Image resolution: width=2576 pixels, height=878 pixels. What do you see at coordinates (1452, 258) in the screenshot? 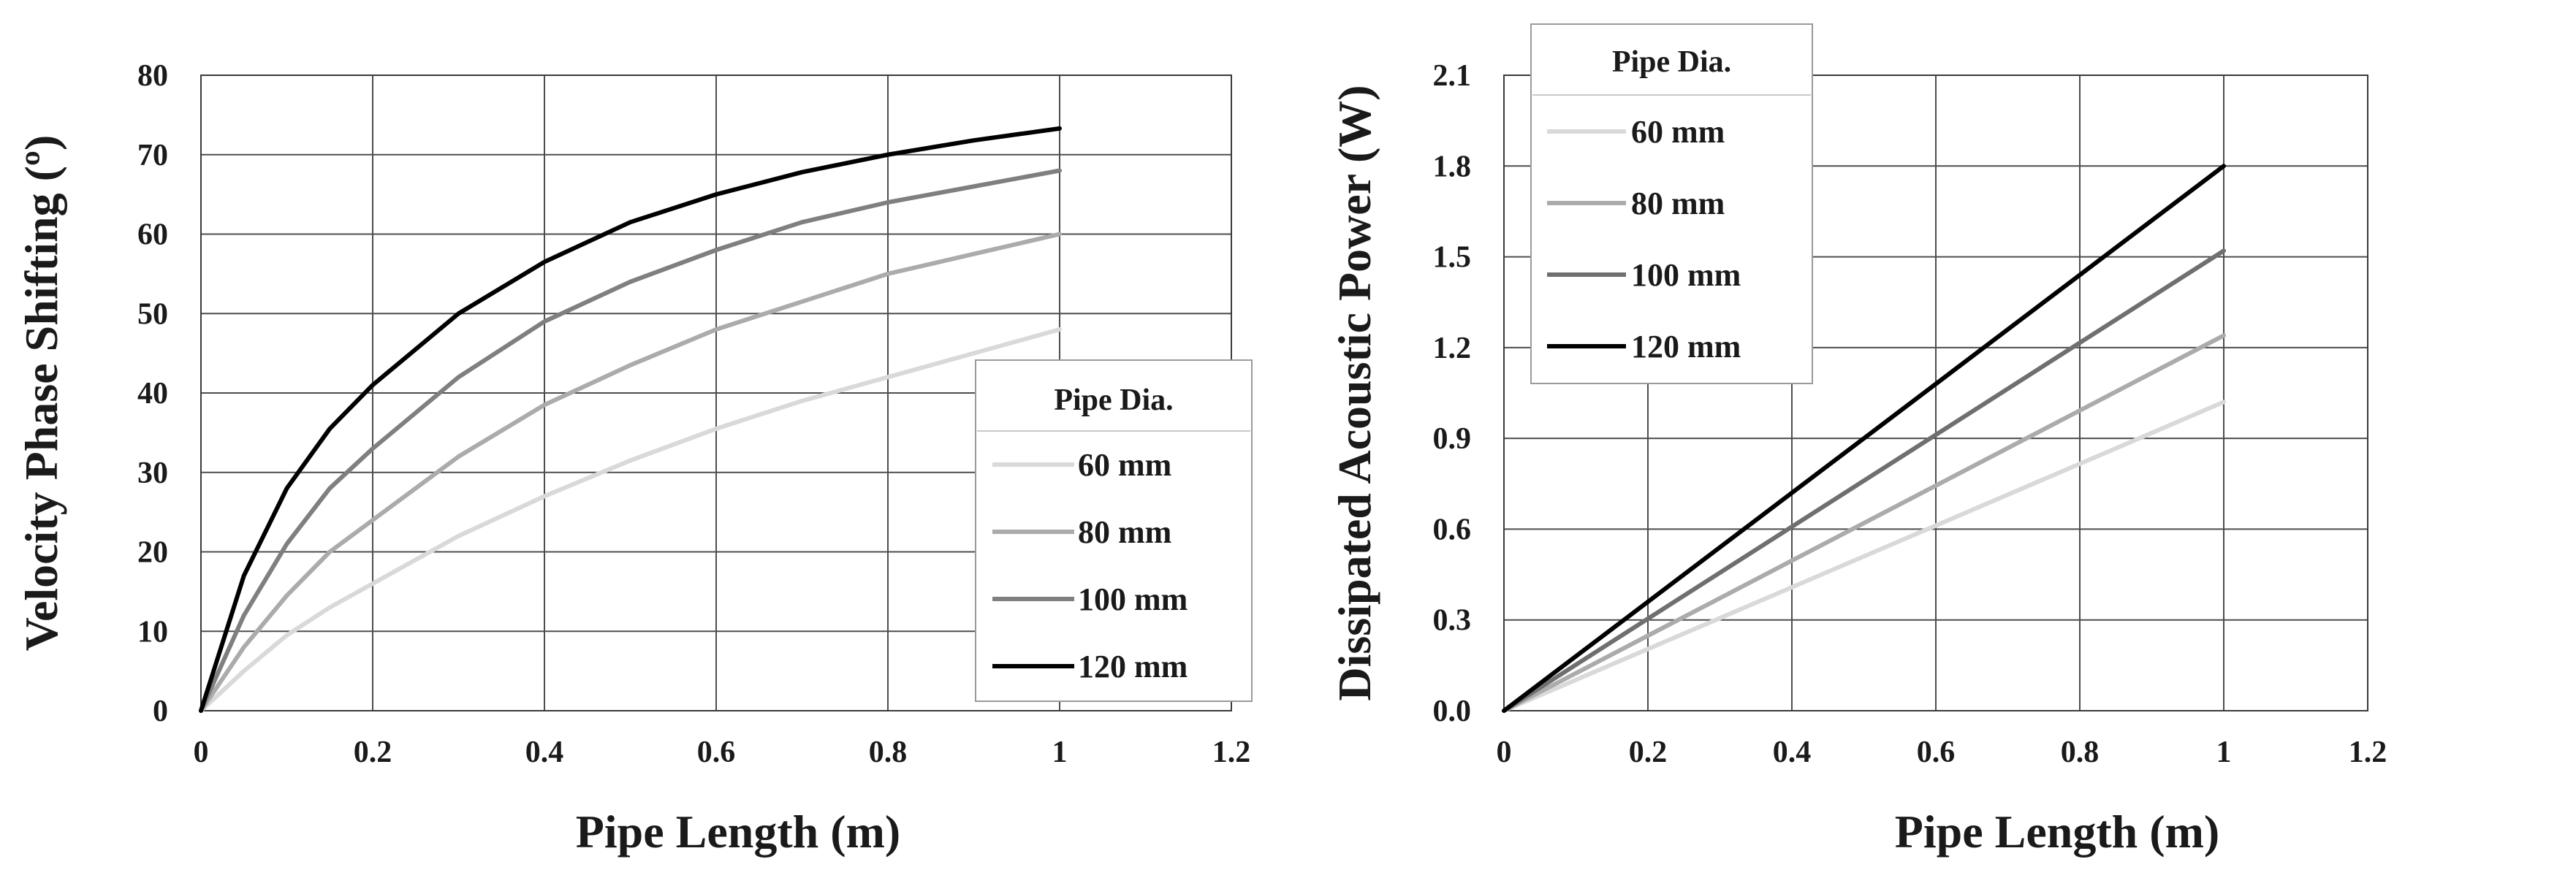
I see `y-tick-label: 1.5` at bounding box center [1452, 258].